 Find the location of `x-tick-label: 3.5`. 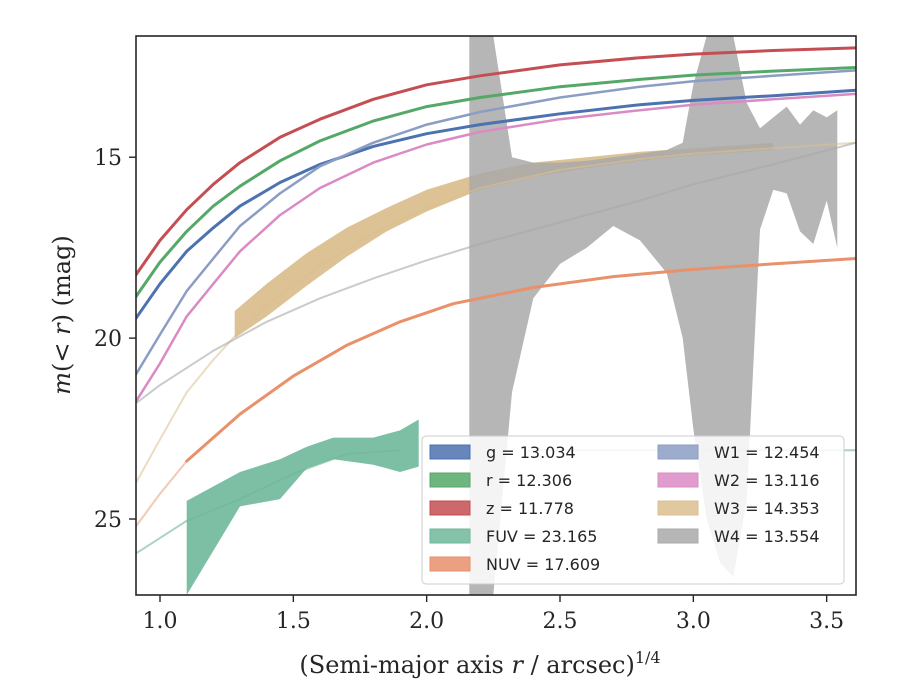

x-tick-label: 3.5 is located at coordinates (826, 621).